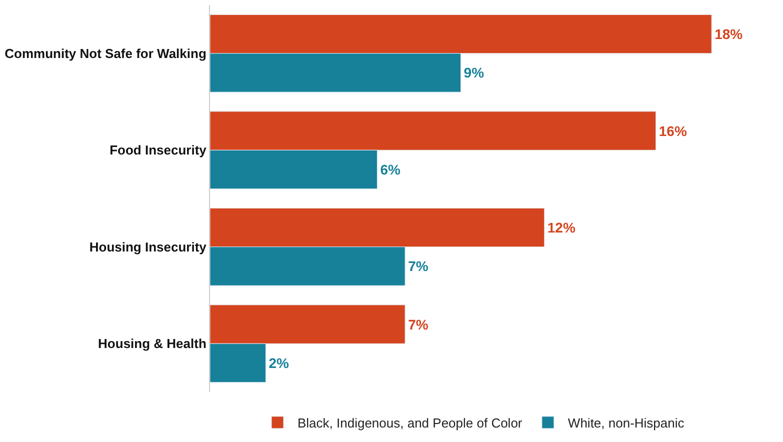  Describe the element at coordinates (410, 423) in the screenshot. I see `legend-label: Black, Indigenous, and People of Color` at that location.